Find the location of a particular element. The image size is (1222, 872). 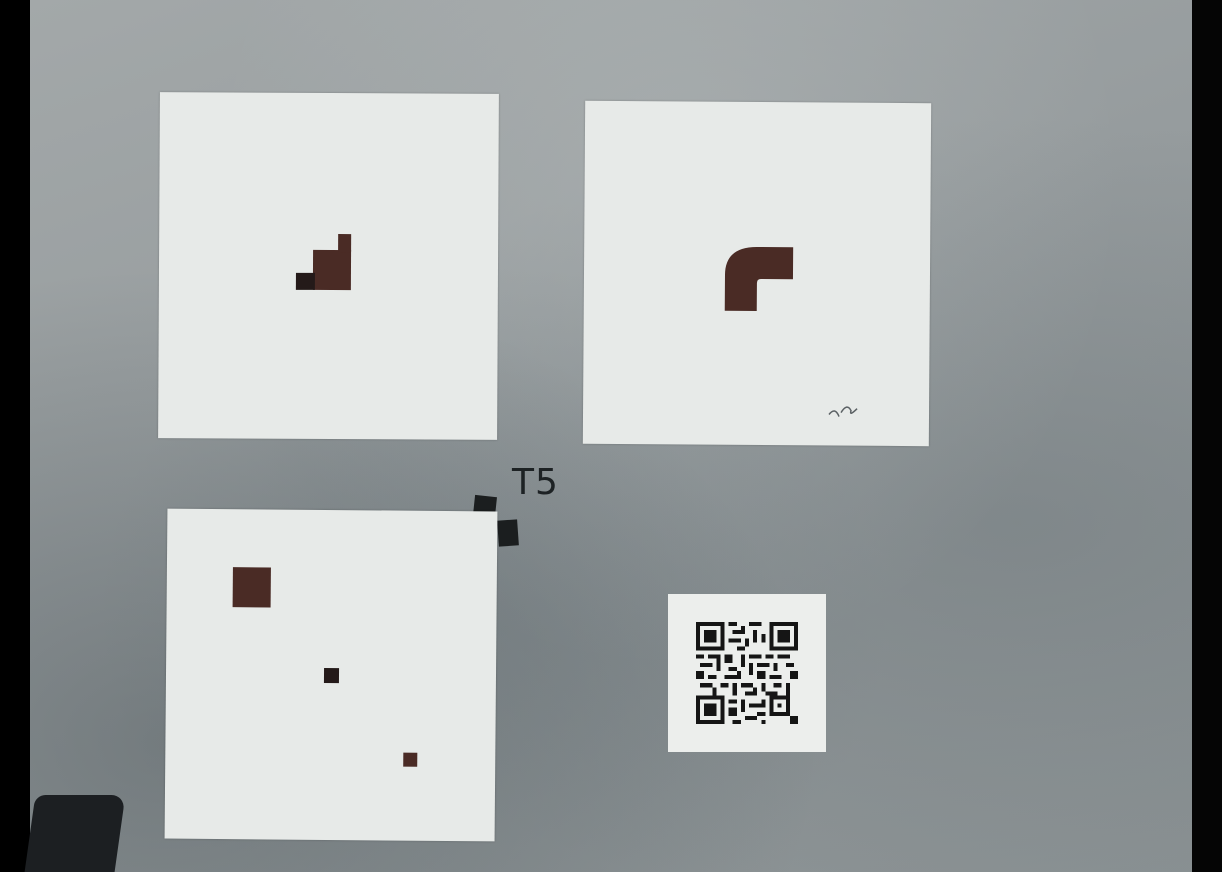

marker-step-top is located at coordinates (345, 243).